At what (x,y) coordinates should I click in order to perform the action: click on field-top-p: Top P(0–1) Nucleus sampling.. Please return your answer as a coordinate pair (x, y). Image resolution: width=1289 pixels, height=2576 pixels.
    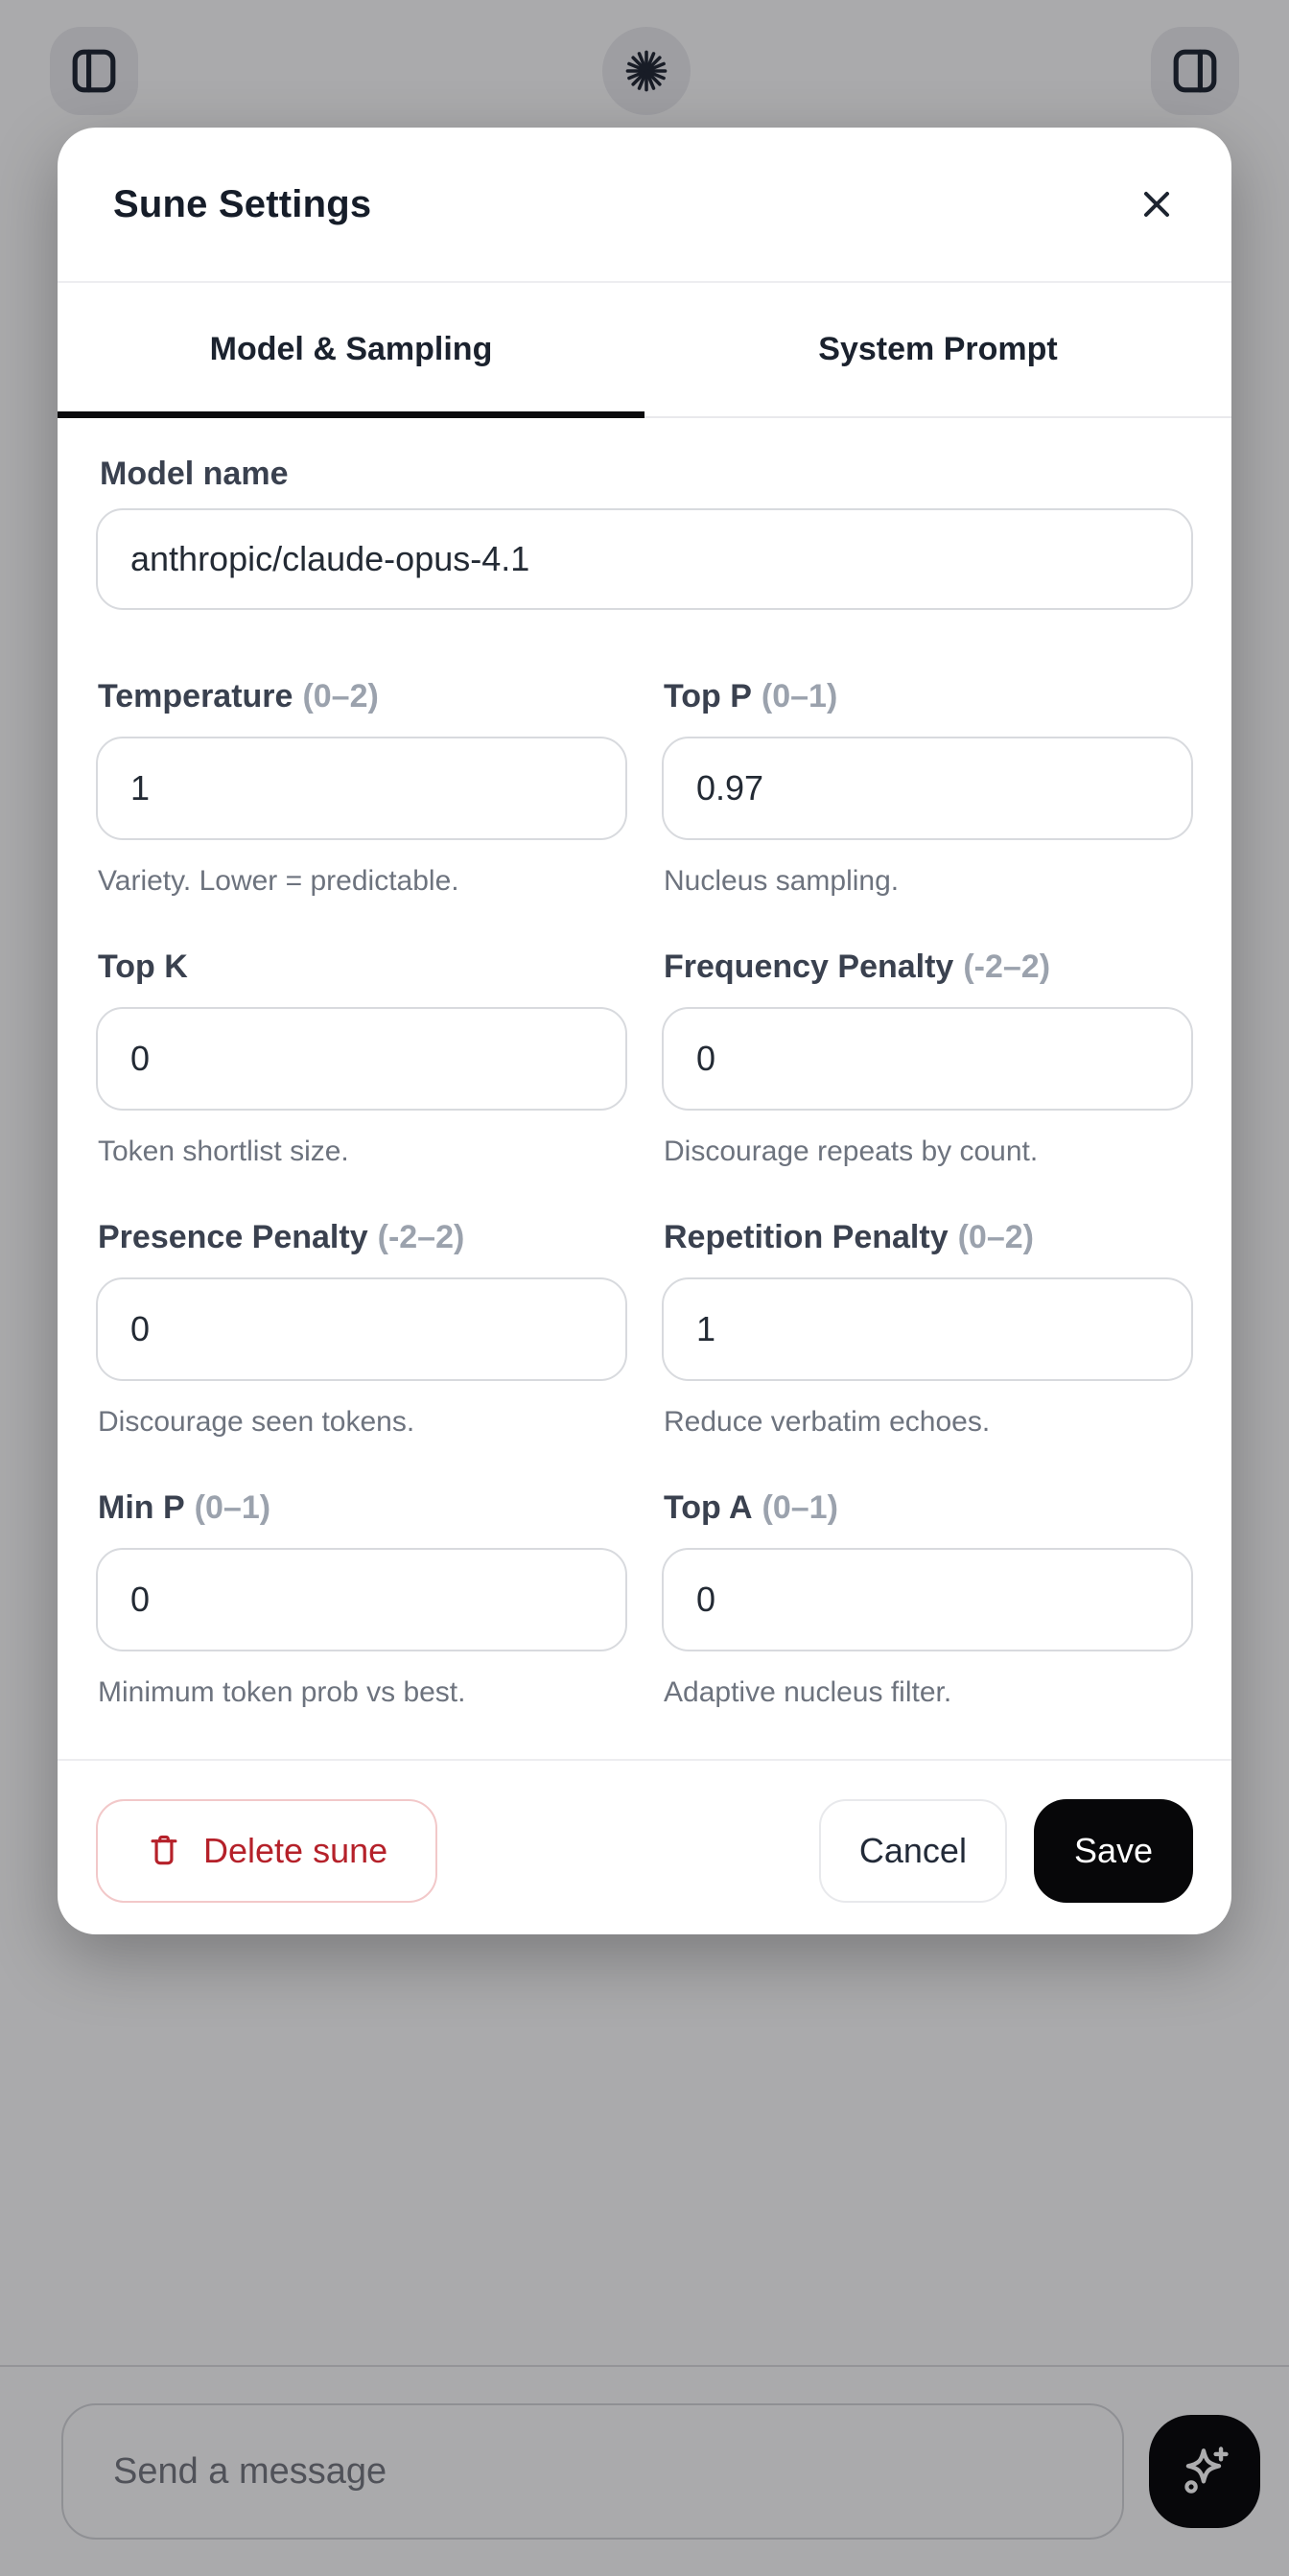
    Looking at the image, I should click on (927, 787).